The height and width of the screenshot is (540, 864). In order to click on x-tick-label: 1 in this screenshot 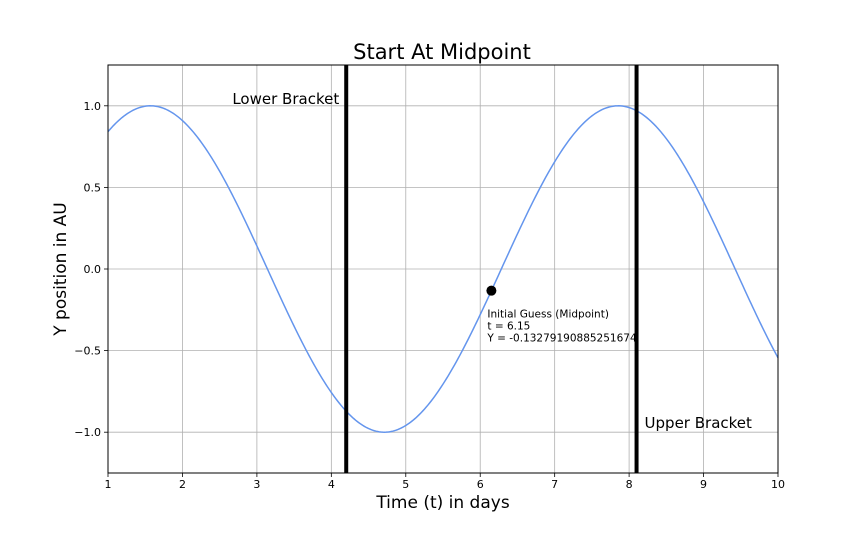, I will do `click(108, 484)`.